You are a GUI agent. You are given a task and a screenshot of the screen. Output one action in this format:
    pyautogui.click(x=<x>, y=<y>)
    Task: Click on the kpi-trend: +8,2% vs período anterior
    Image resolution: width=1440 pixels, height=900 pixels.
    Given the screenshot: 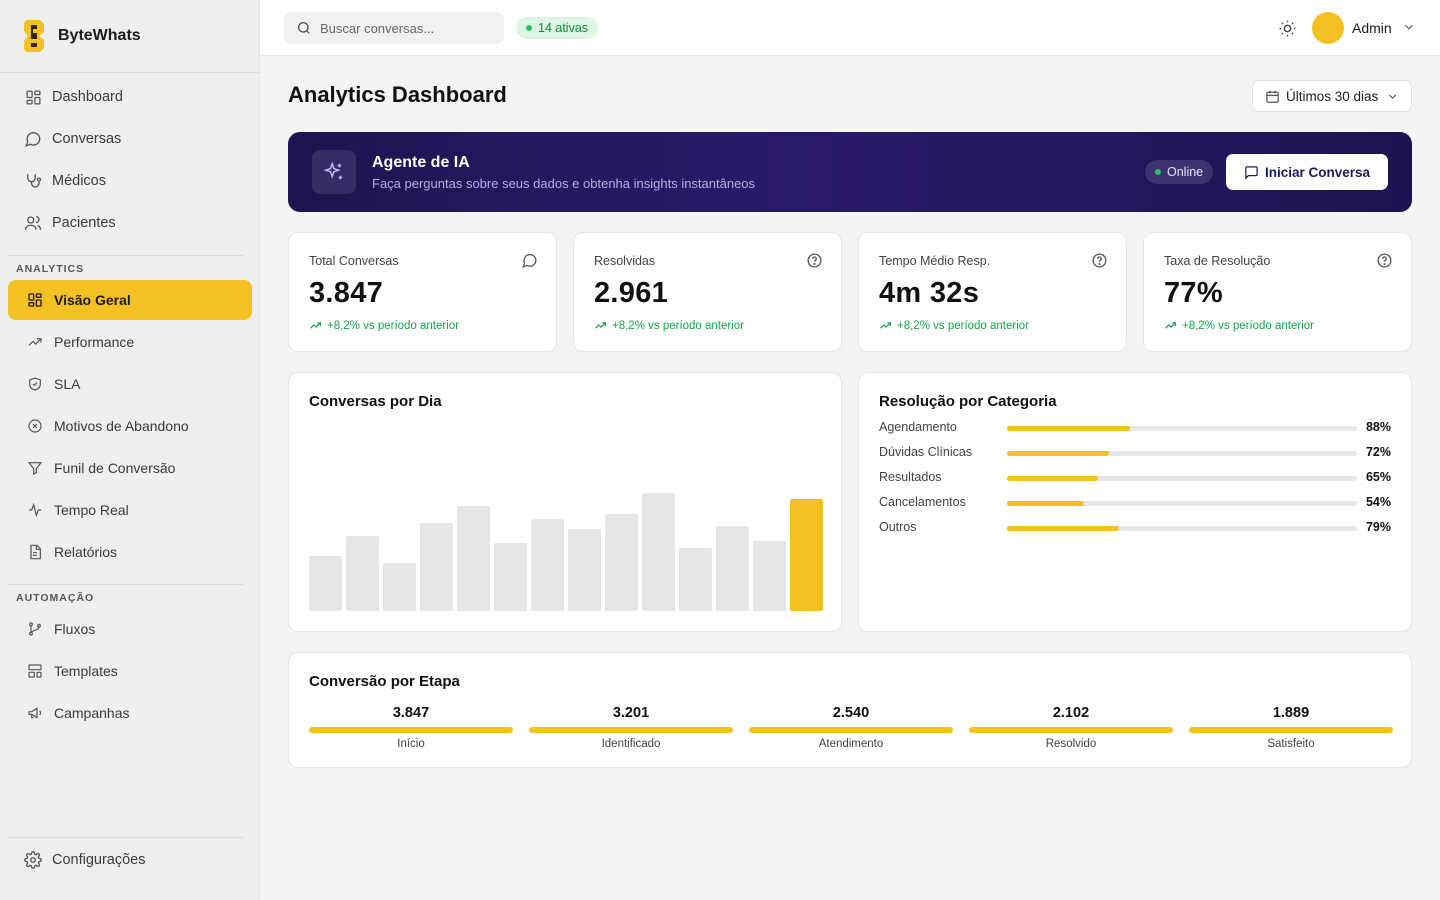 What is the action you would take?
    pyautogui.click(x=1239, y=325)
    